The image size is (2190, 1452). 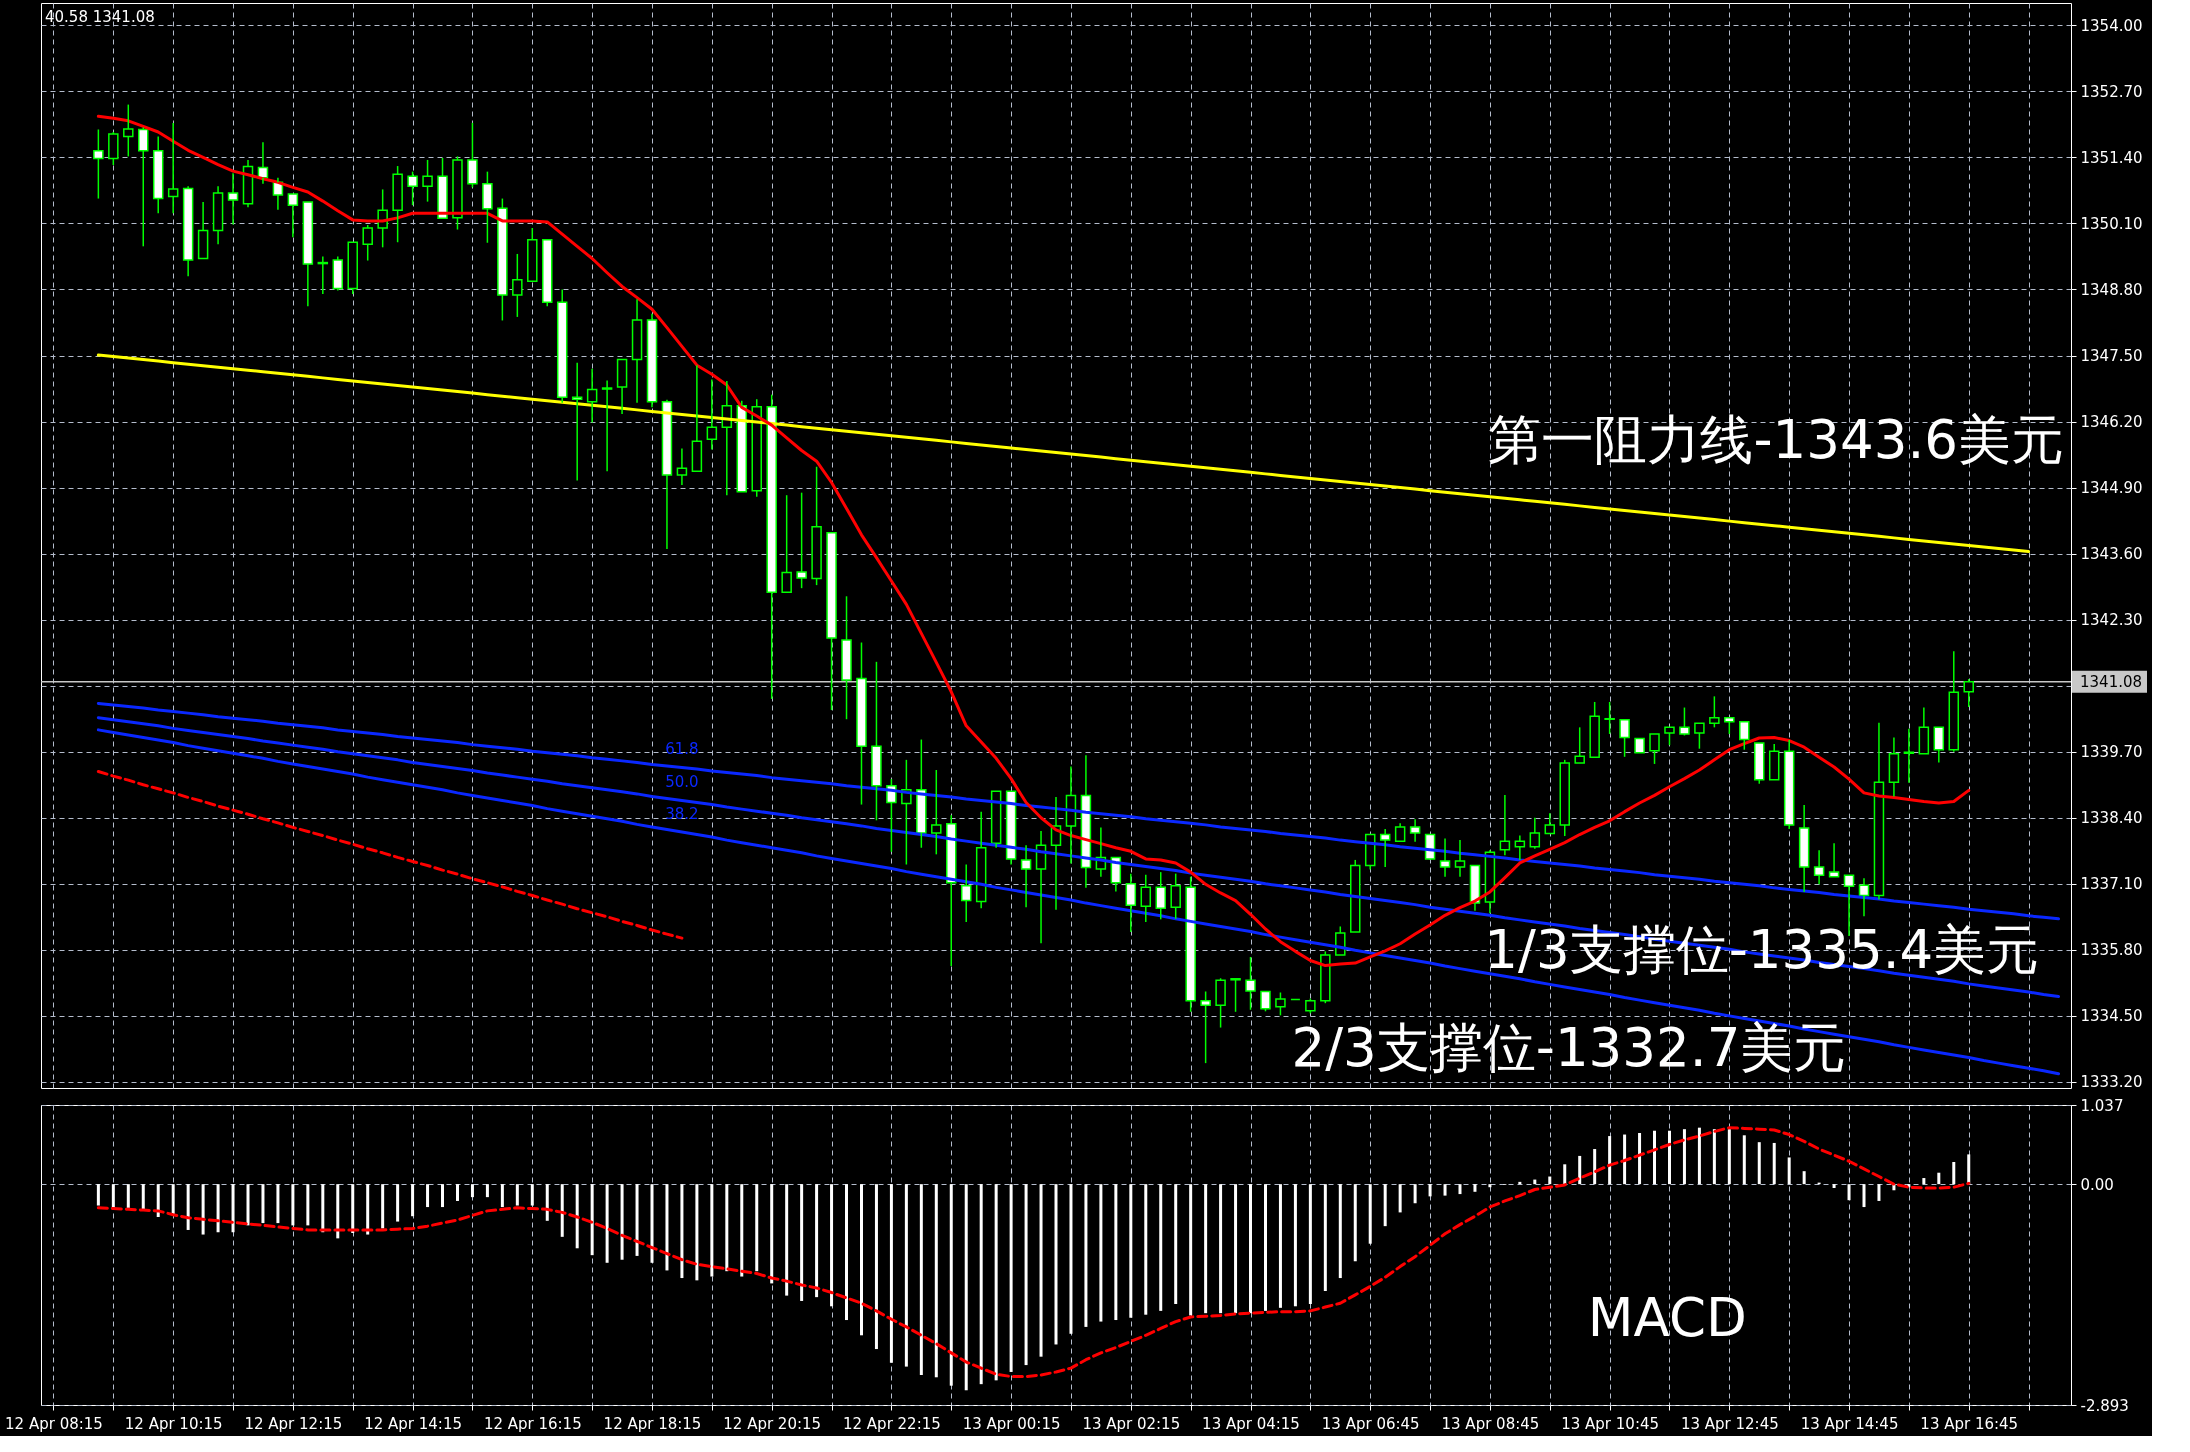 I want to click on x-tick-label: 13 Apr 14:45, so click(x=1849, y=1423).